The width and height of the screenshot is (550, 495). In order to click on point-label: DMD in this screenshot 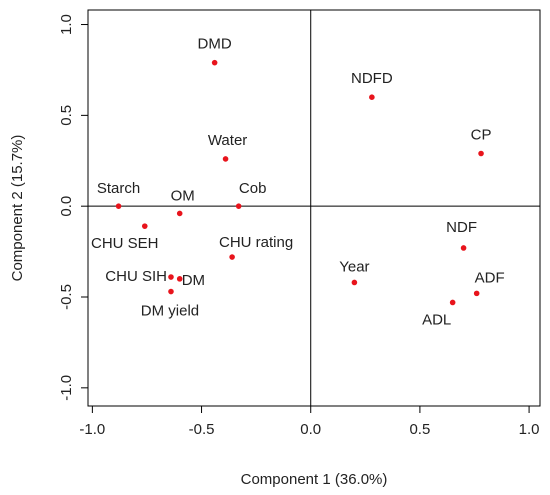, I will do `click(215, 44)`.